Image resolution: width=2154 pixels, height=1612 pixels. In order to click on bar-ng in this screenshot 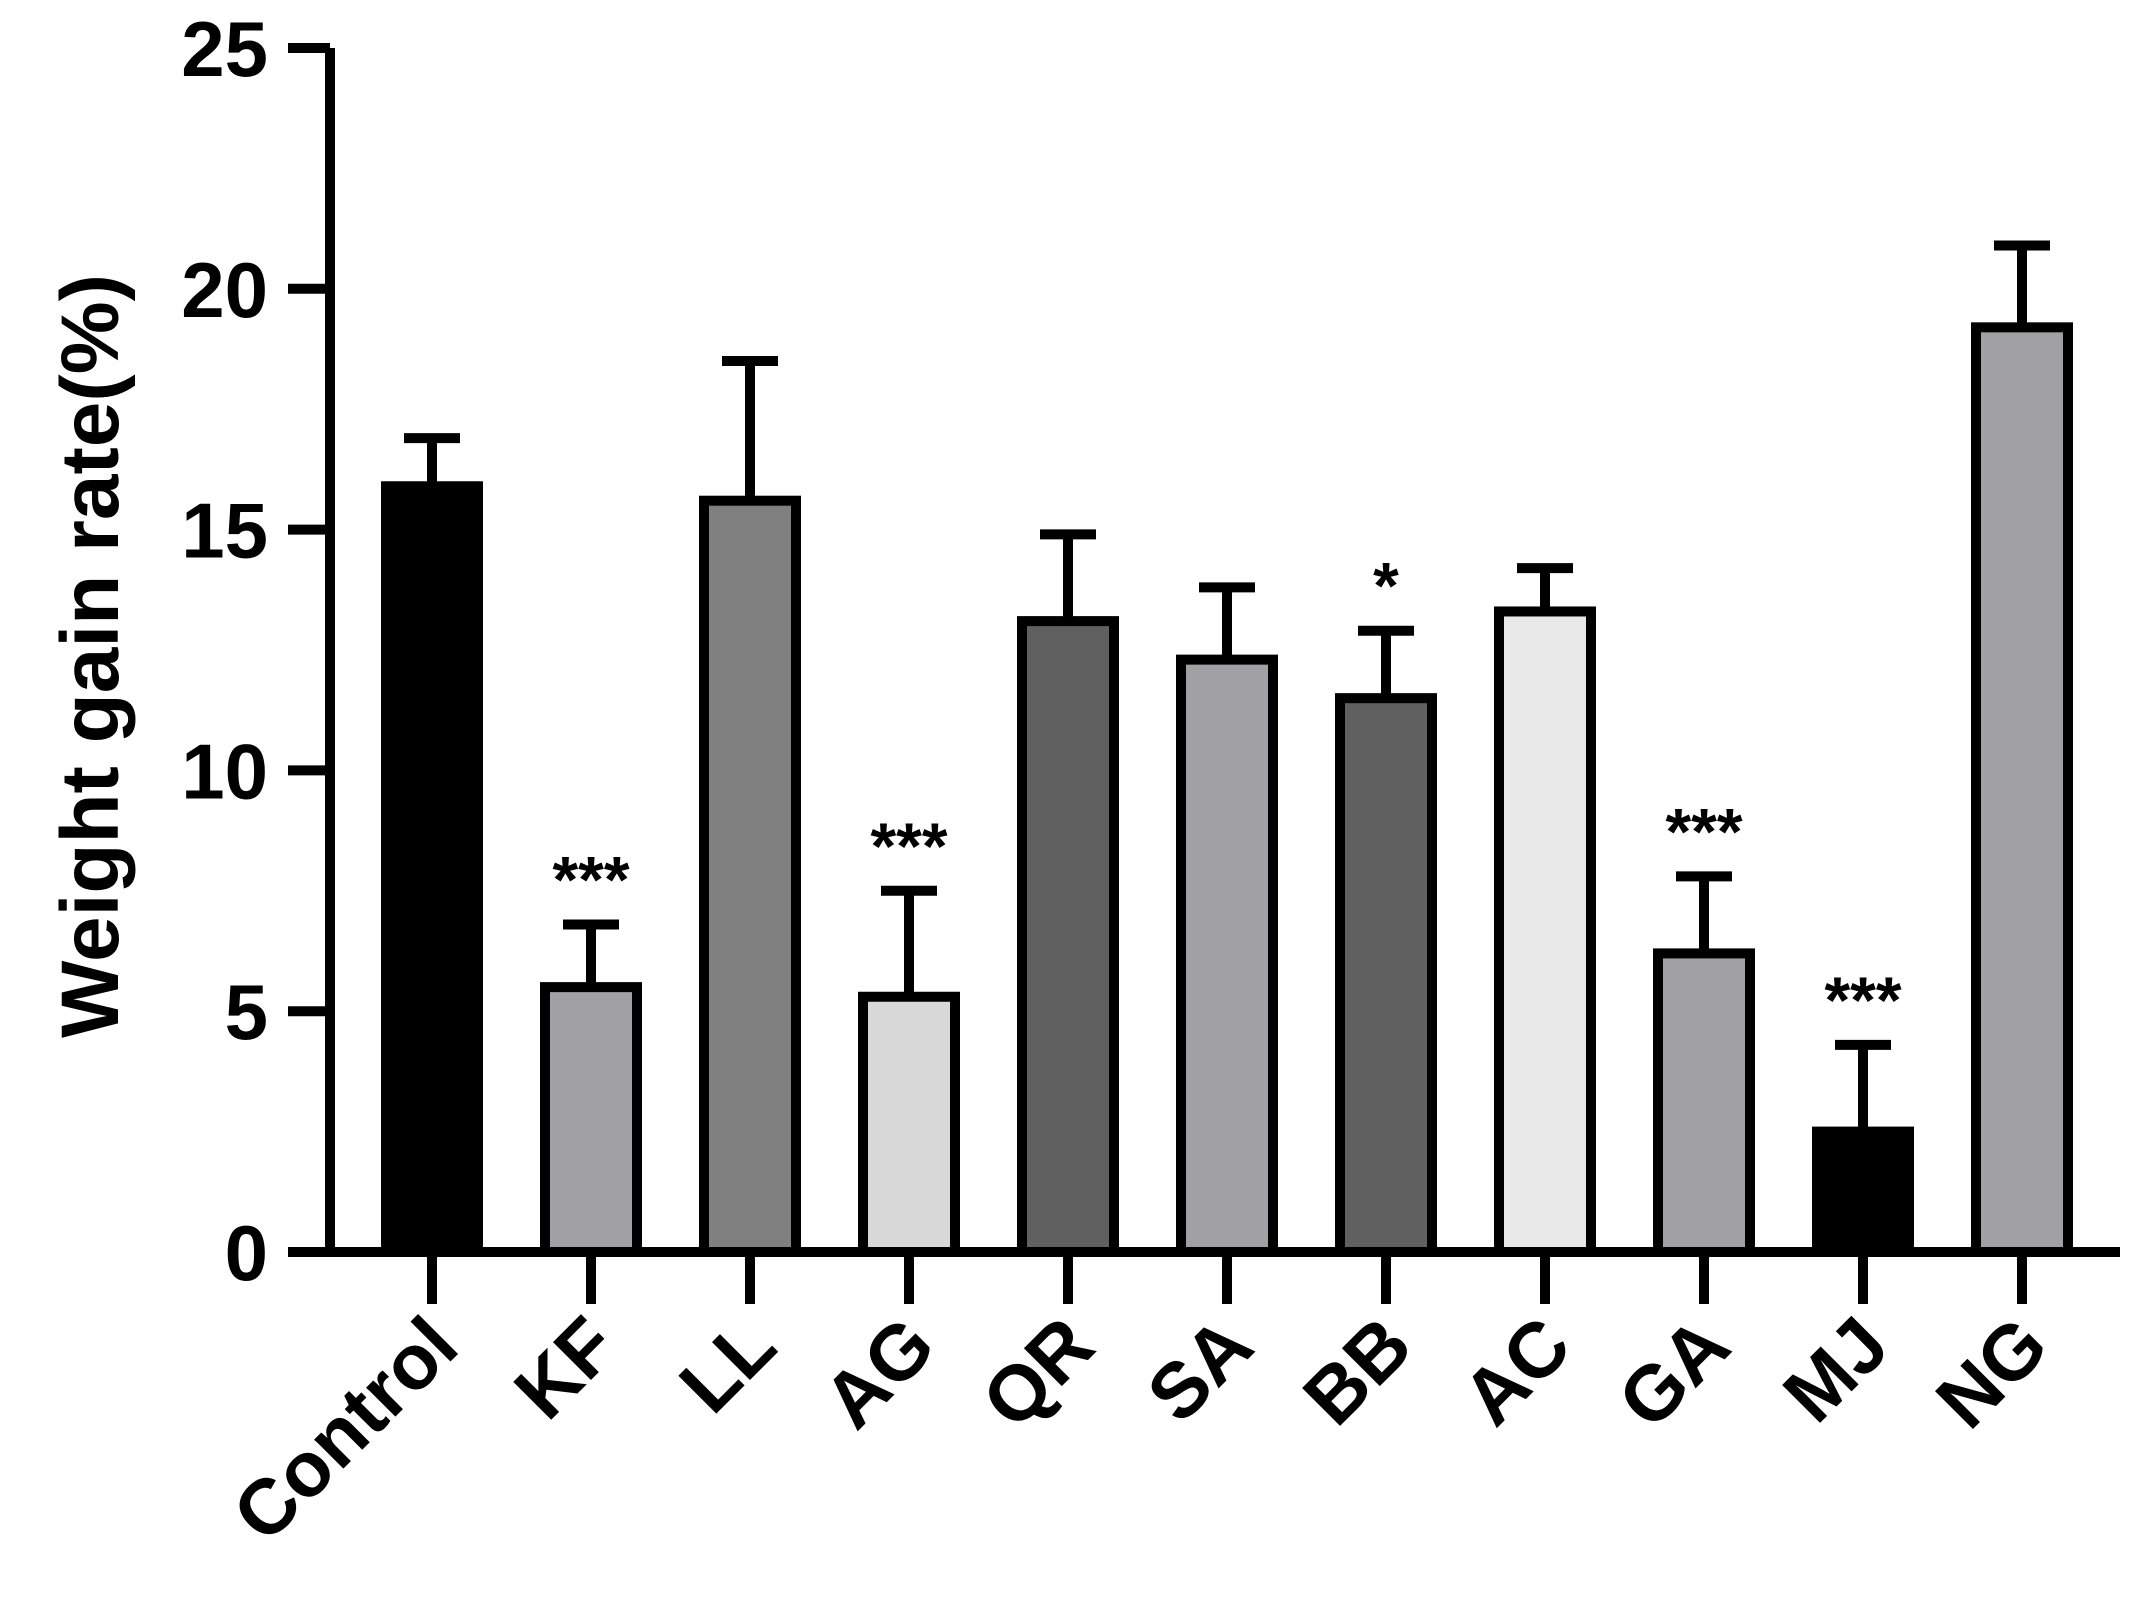, I will do `click(2022, 789)`.